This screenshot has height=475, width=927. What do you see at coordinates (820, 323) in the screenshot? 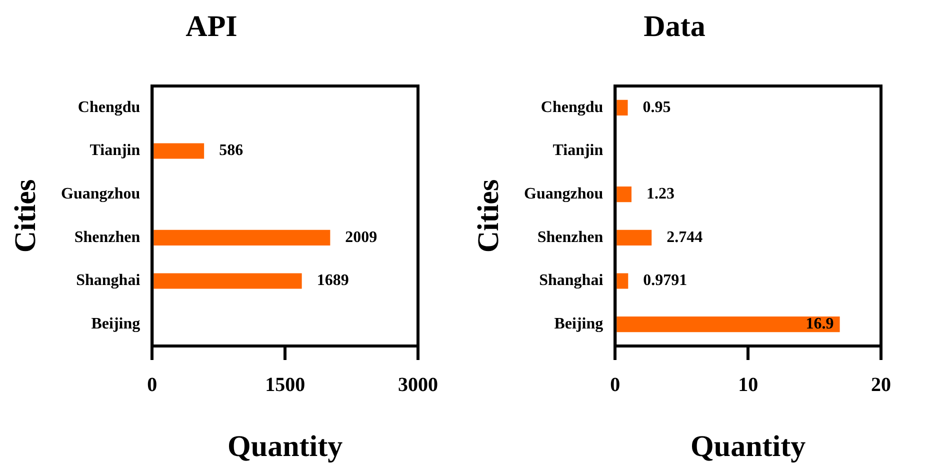
I see `data-label: 16.9` at bounding box center [820, 323].